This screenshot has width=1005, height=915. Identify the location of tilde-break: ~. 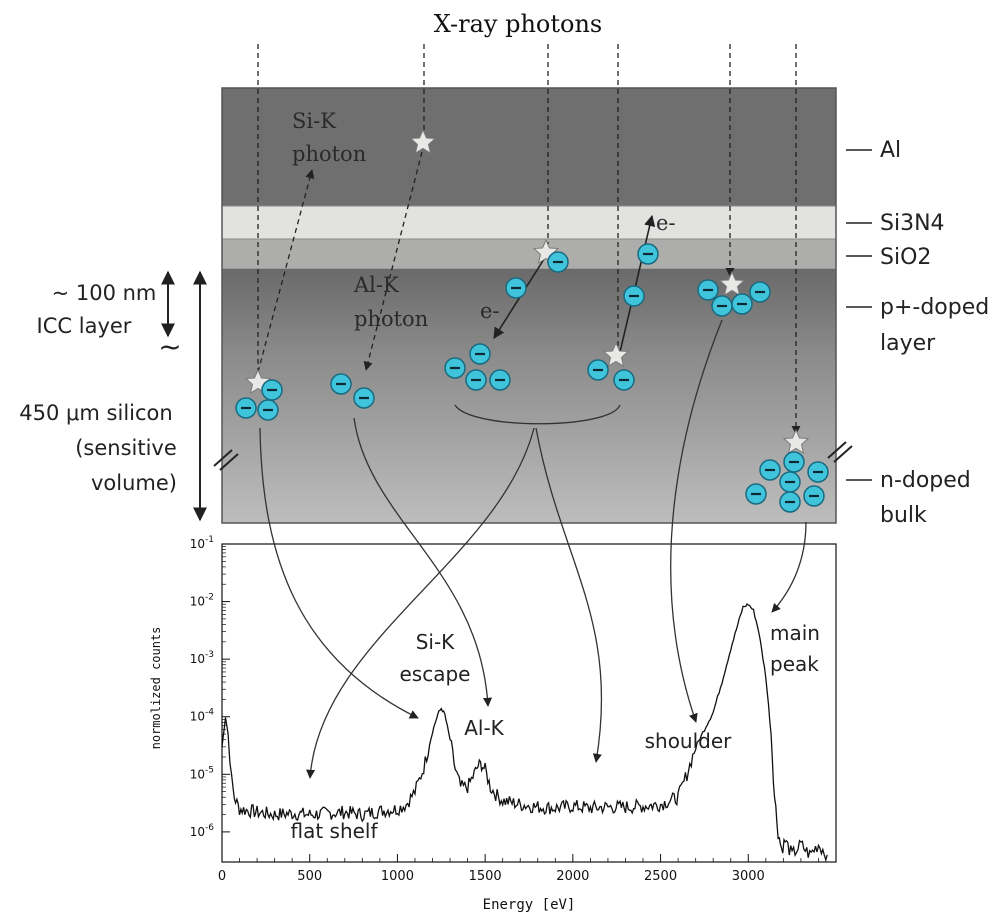
(169, 346).